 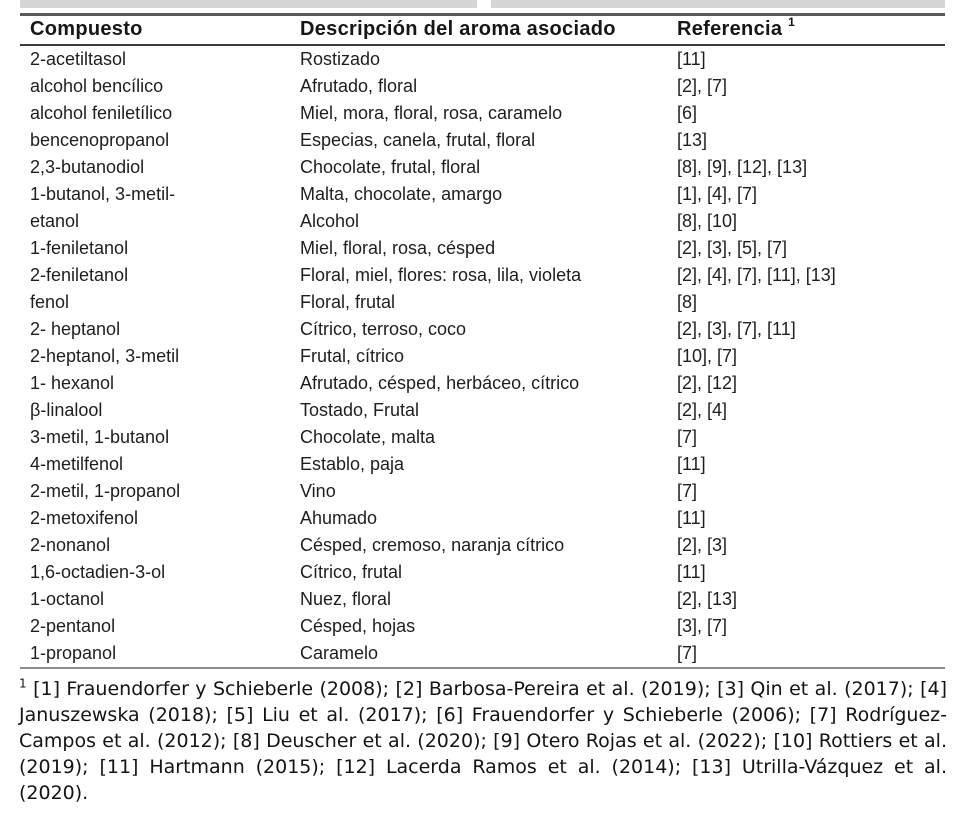 I want to click on cell-referencia: [10], [7], so click(x=707, y=356).